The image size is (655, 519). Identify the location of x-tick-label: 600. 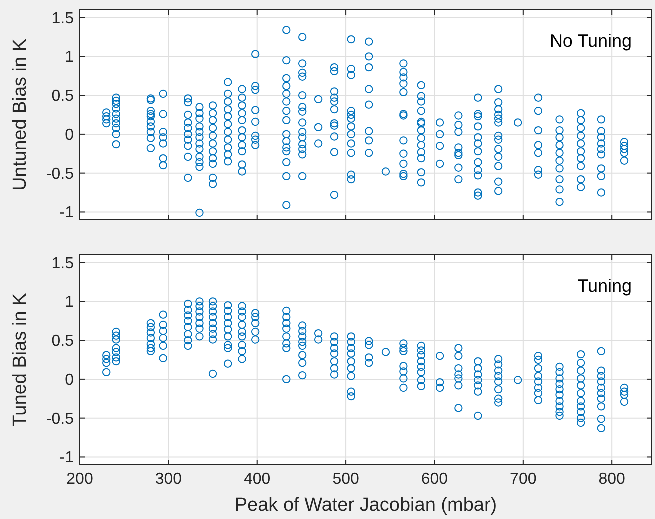
(434, 479).